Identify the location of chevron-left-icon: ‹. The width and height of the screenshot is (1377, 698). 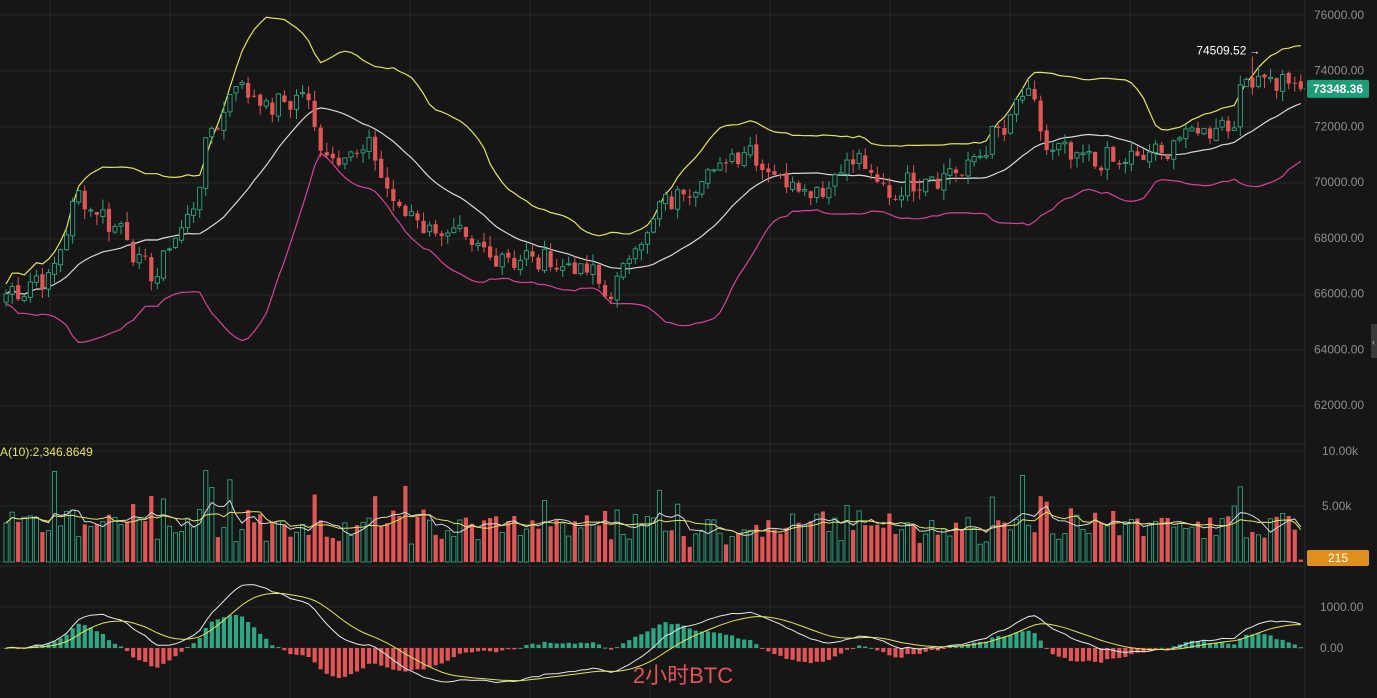
(1373, 342).